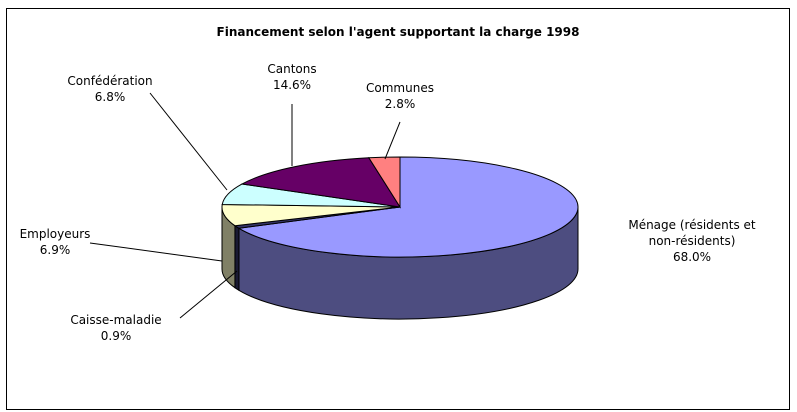 Image resolution: width=797 pixels, height=412 pixels. Describe the element at coordinates (55, 242) in the screenshot. I see `slice-label-employeurs: Employeurs 6.9%` at that location.